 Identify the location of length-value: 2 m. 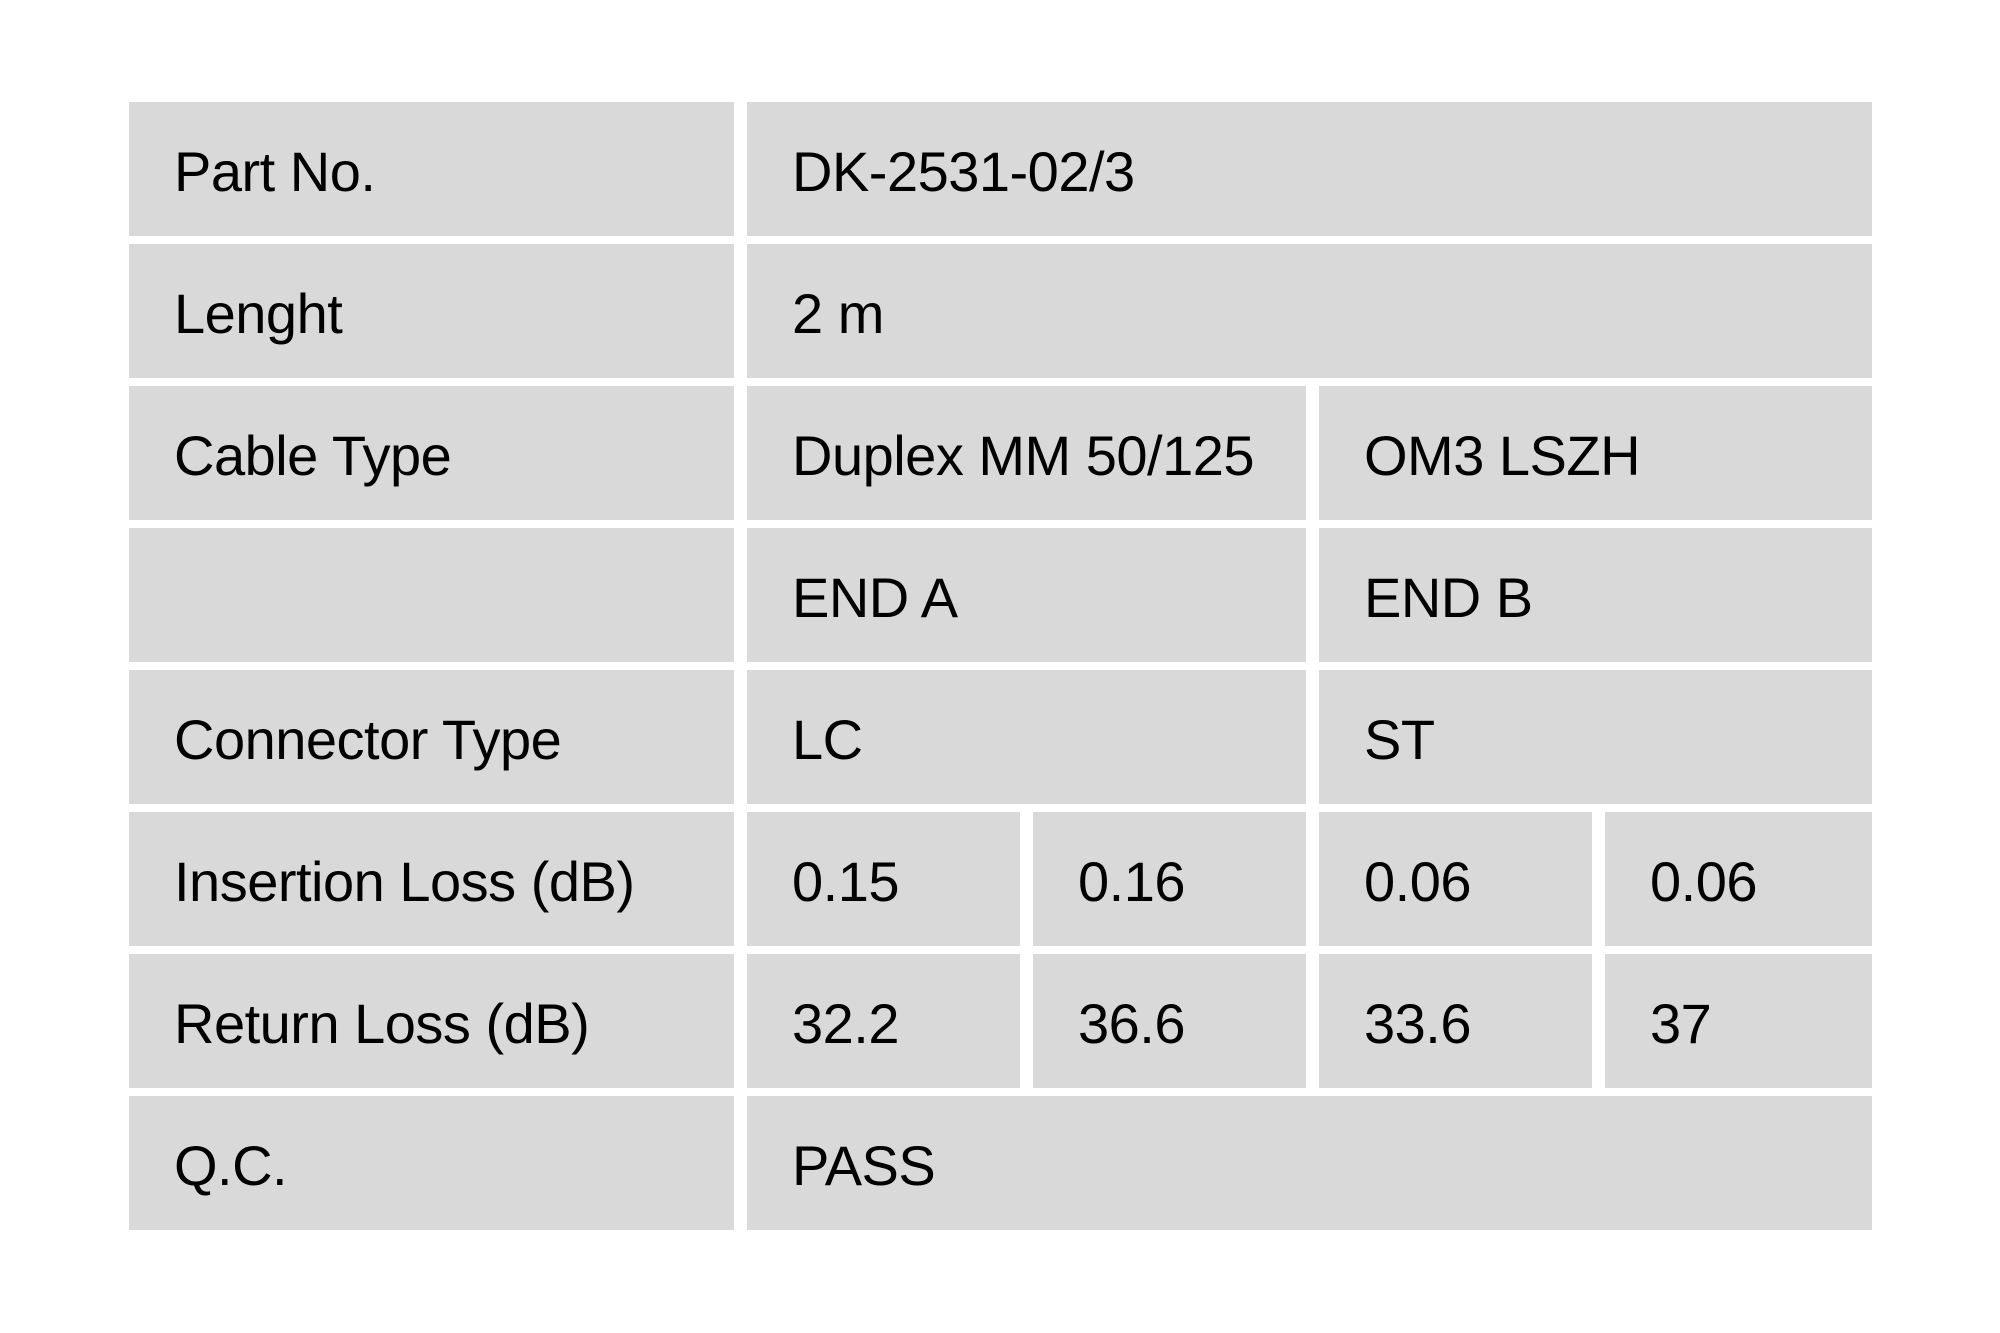
(838, 313).